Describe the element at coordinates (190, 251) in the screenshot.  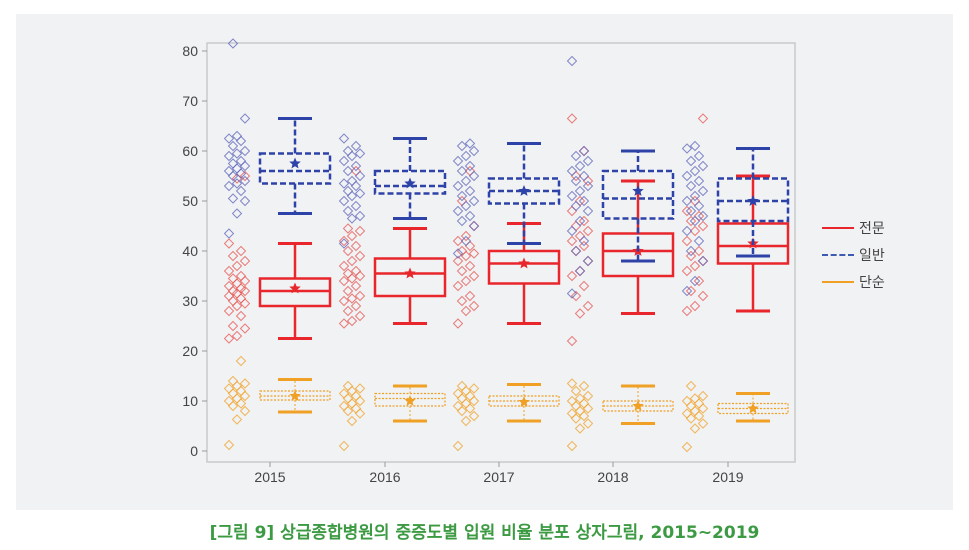
I see `y-tick-label: 40` at that location.